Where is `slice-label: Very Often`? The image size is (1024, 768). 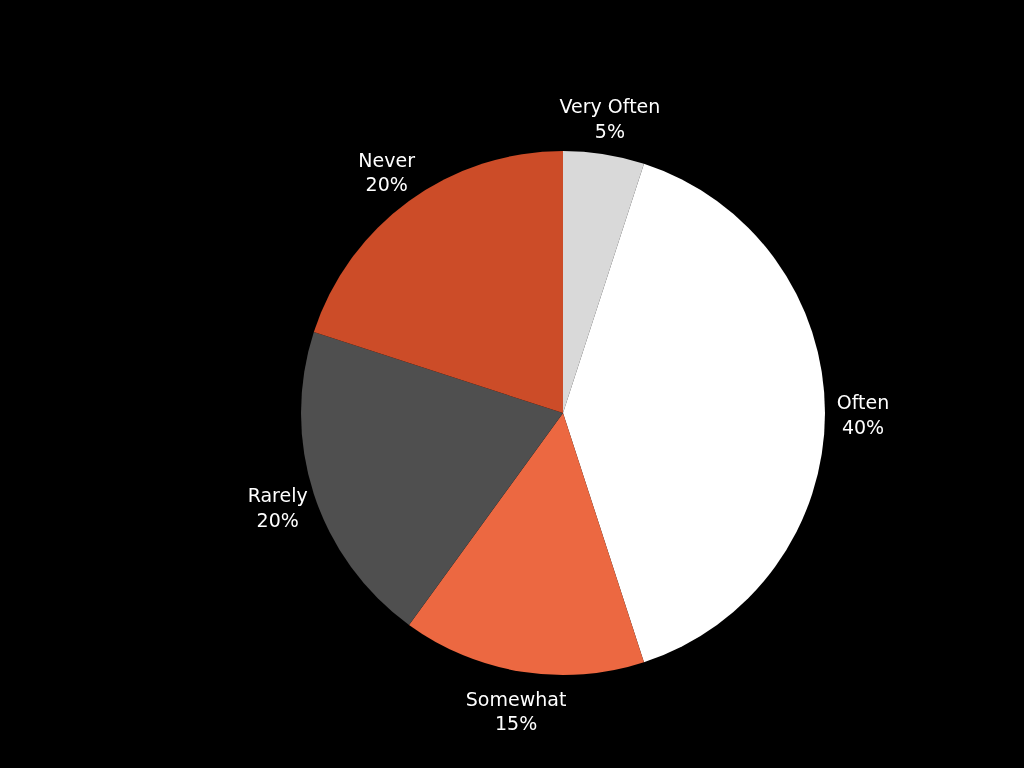
slice-label: Very Often is located at coordinates (610, 105).